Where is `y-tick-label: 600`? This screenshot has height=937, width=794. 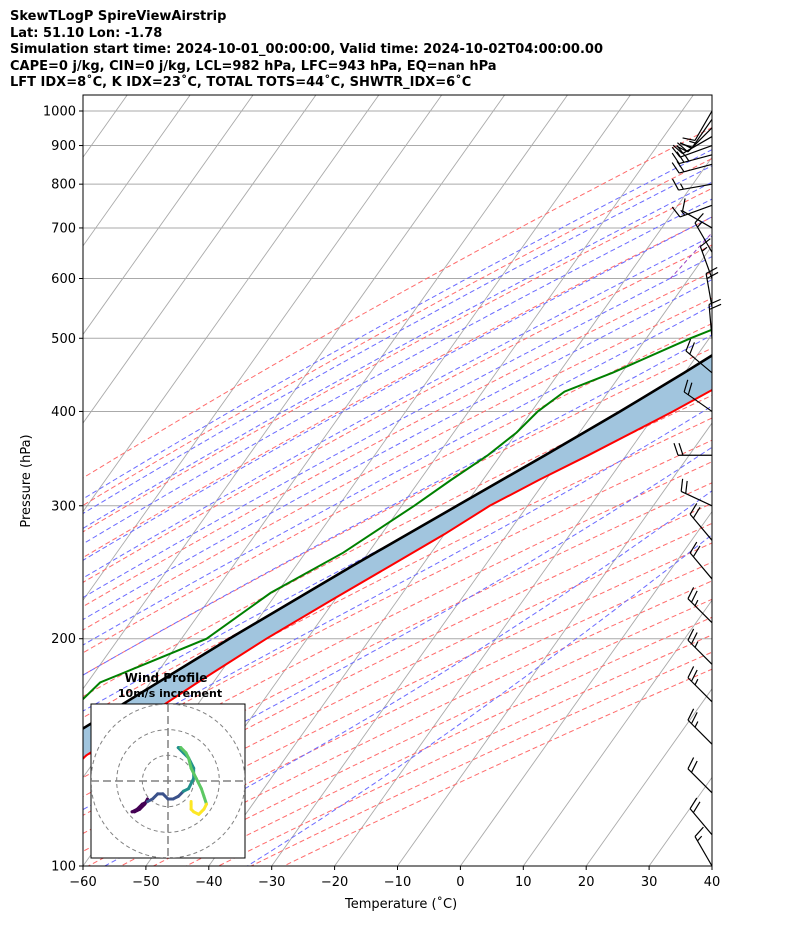
y-tick-label: 600 is located at coordinates (63, 279).